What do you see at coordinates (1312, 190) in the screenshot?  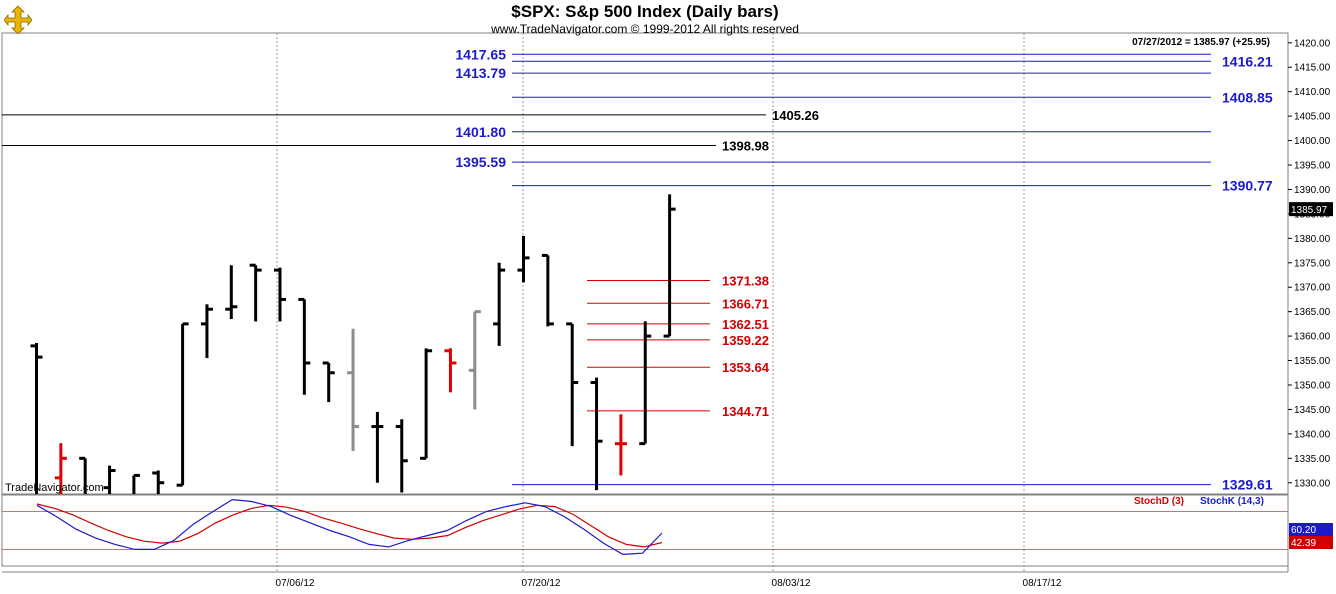 I see `y-tick-label: 1390.00` at bounding box center [1312, 190].